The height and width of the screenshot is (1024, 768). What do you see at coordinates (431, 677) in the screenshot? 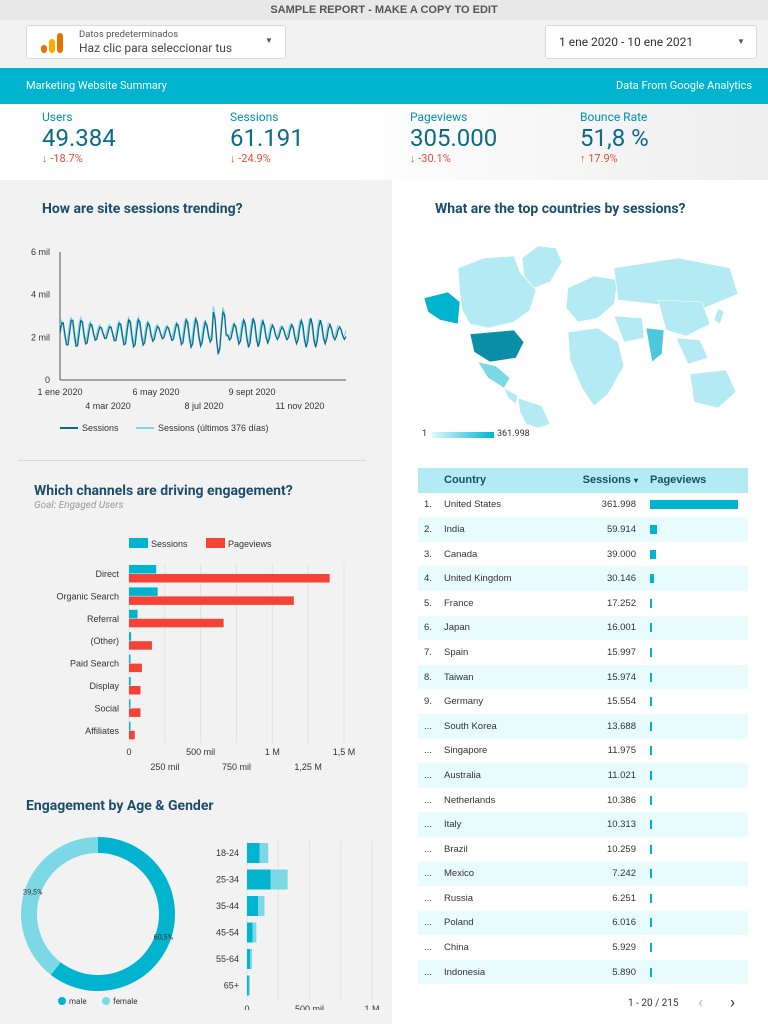
I see `row-rank: 8.` at bounding box center [431, 677].